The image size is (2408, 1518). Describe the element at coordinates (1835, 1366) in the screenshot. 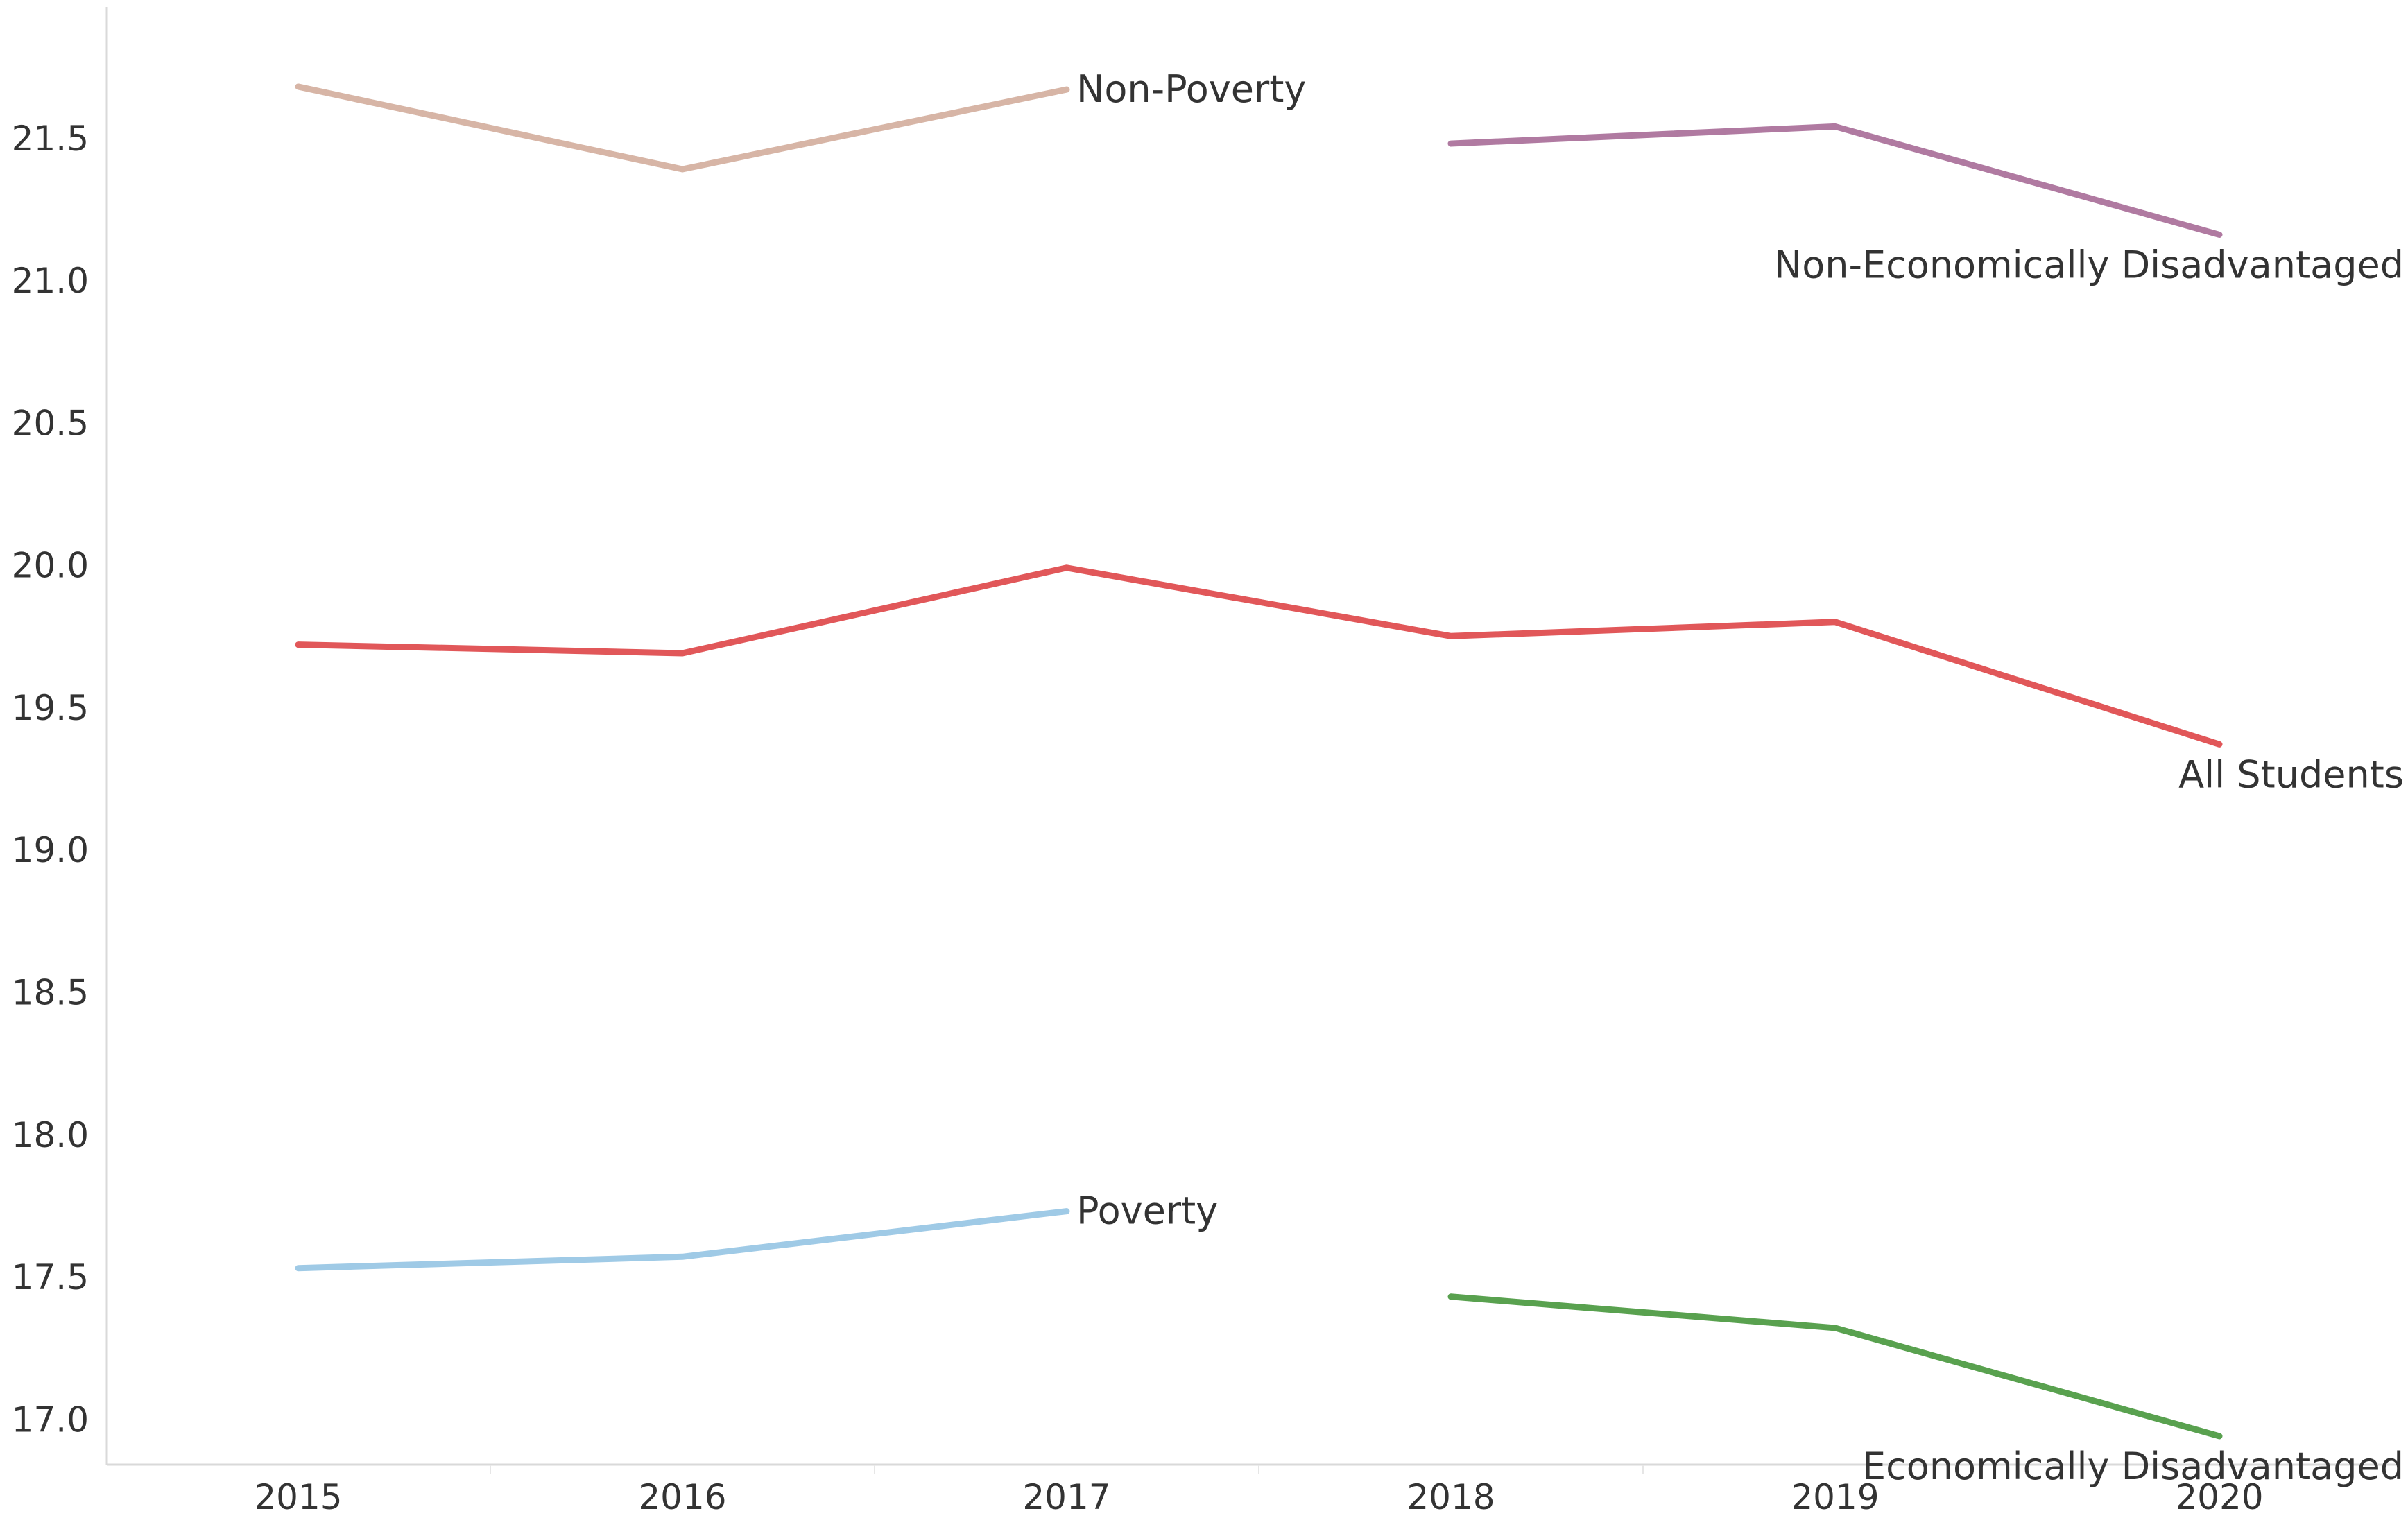

I see `series-line-economically-disadvantaged` at that location.